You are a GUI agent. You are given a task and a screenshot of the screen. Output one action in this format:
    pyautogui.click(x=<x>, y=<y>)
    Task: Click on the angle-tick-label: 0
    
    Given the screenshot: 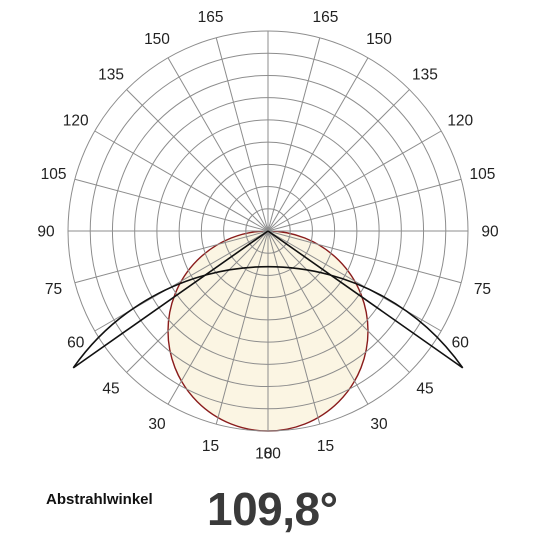 What is the action you would take?
    pyautogui.click(x=268, y=454)
    